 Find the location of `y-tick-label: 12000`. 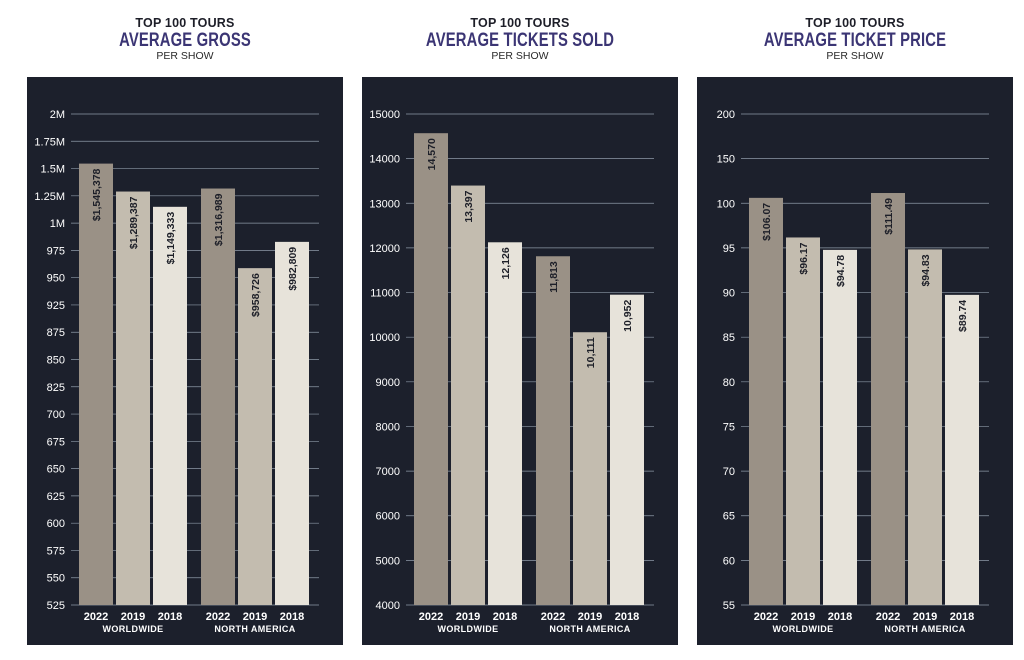

y-tick-label: 12000 is located at coordinates (384, 249).